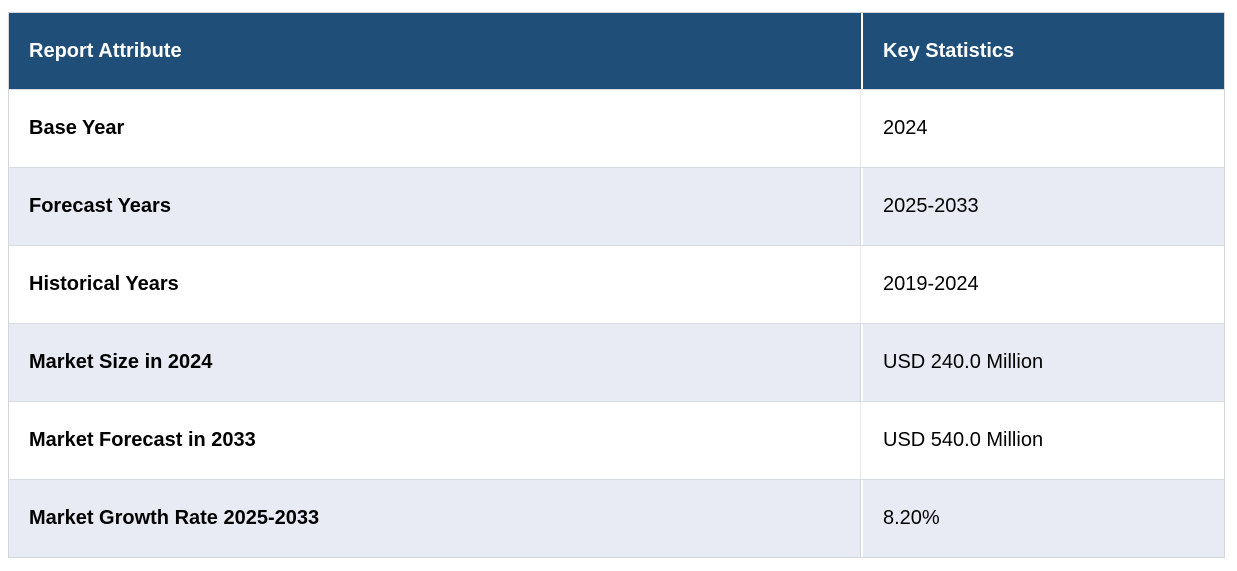 The height and width of the screenshot is (571, 1237). I want to click on value-cell: 2019-2024, so click(1042, 284).